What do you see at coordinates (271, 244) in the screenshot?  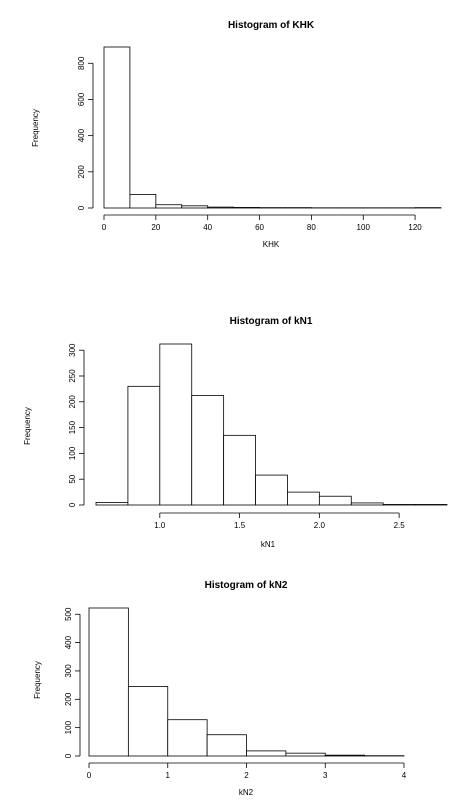 I see `x-axis-label: KHK` at bounding box center [271, 244].